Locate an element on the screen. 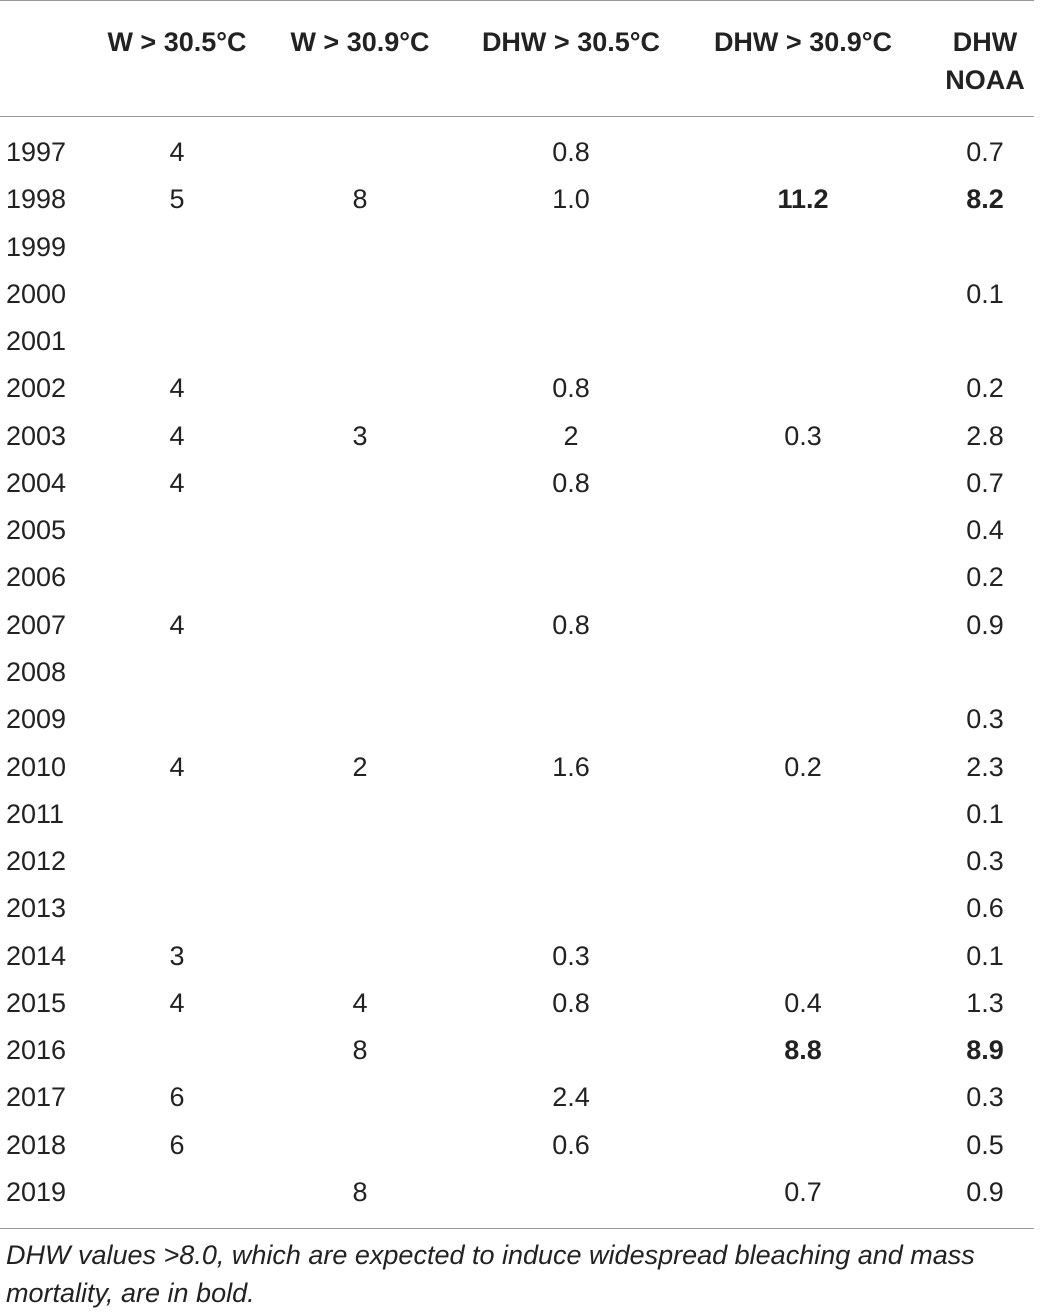 This screenshot has width=1040, height=1314. row-year: 2017 is located at coordinates (36, 1097).